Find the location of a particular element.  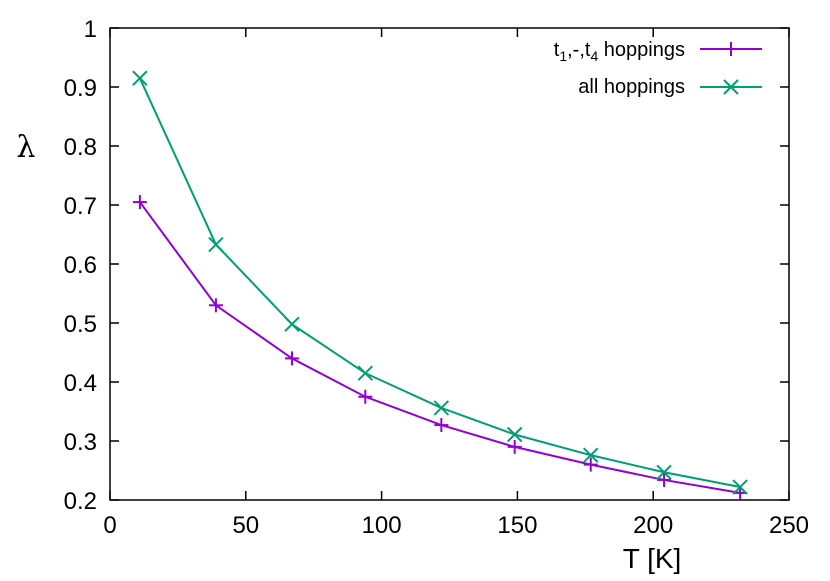

y-tick-label: 0.6 is located at coordinates (80, 265).